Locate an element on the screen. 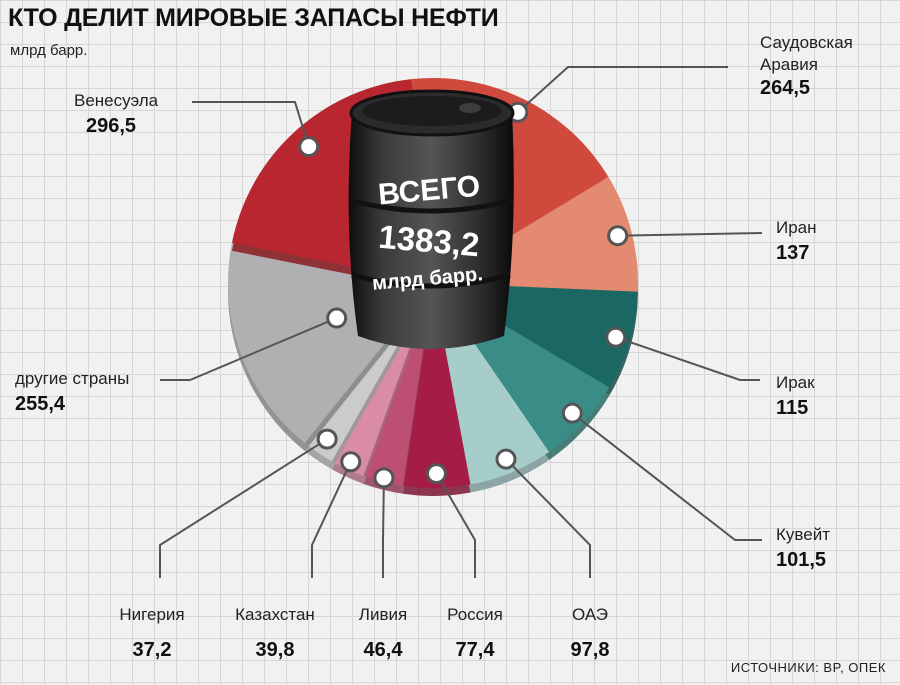 Image resolution: width=900 pixels, height=685 pixels. oil-barrel-icon: ВСЕГО 1383,2 млрд барр. is located at coordinates (431, 219).